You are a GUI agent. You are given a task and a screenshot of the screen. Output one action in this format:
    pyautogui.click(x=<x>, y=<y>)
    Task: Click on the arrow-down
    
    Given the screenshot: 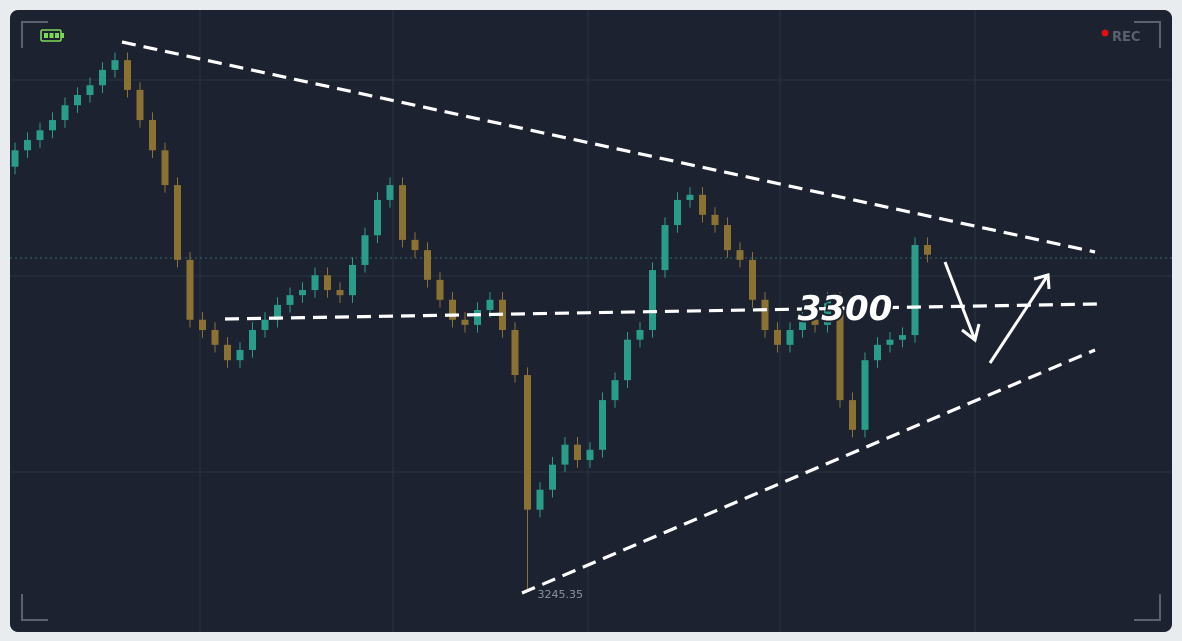 What is the action you would take?
    pyautogui.click(x=962, y=302)
    